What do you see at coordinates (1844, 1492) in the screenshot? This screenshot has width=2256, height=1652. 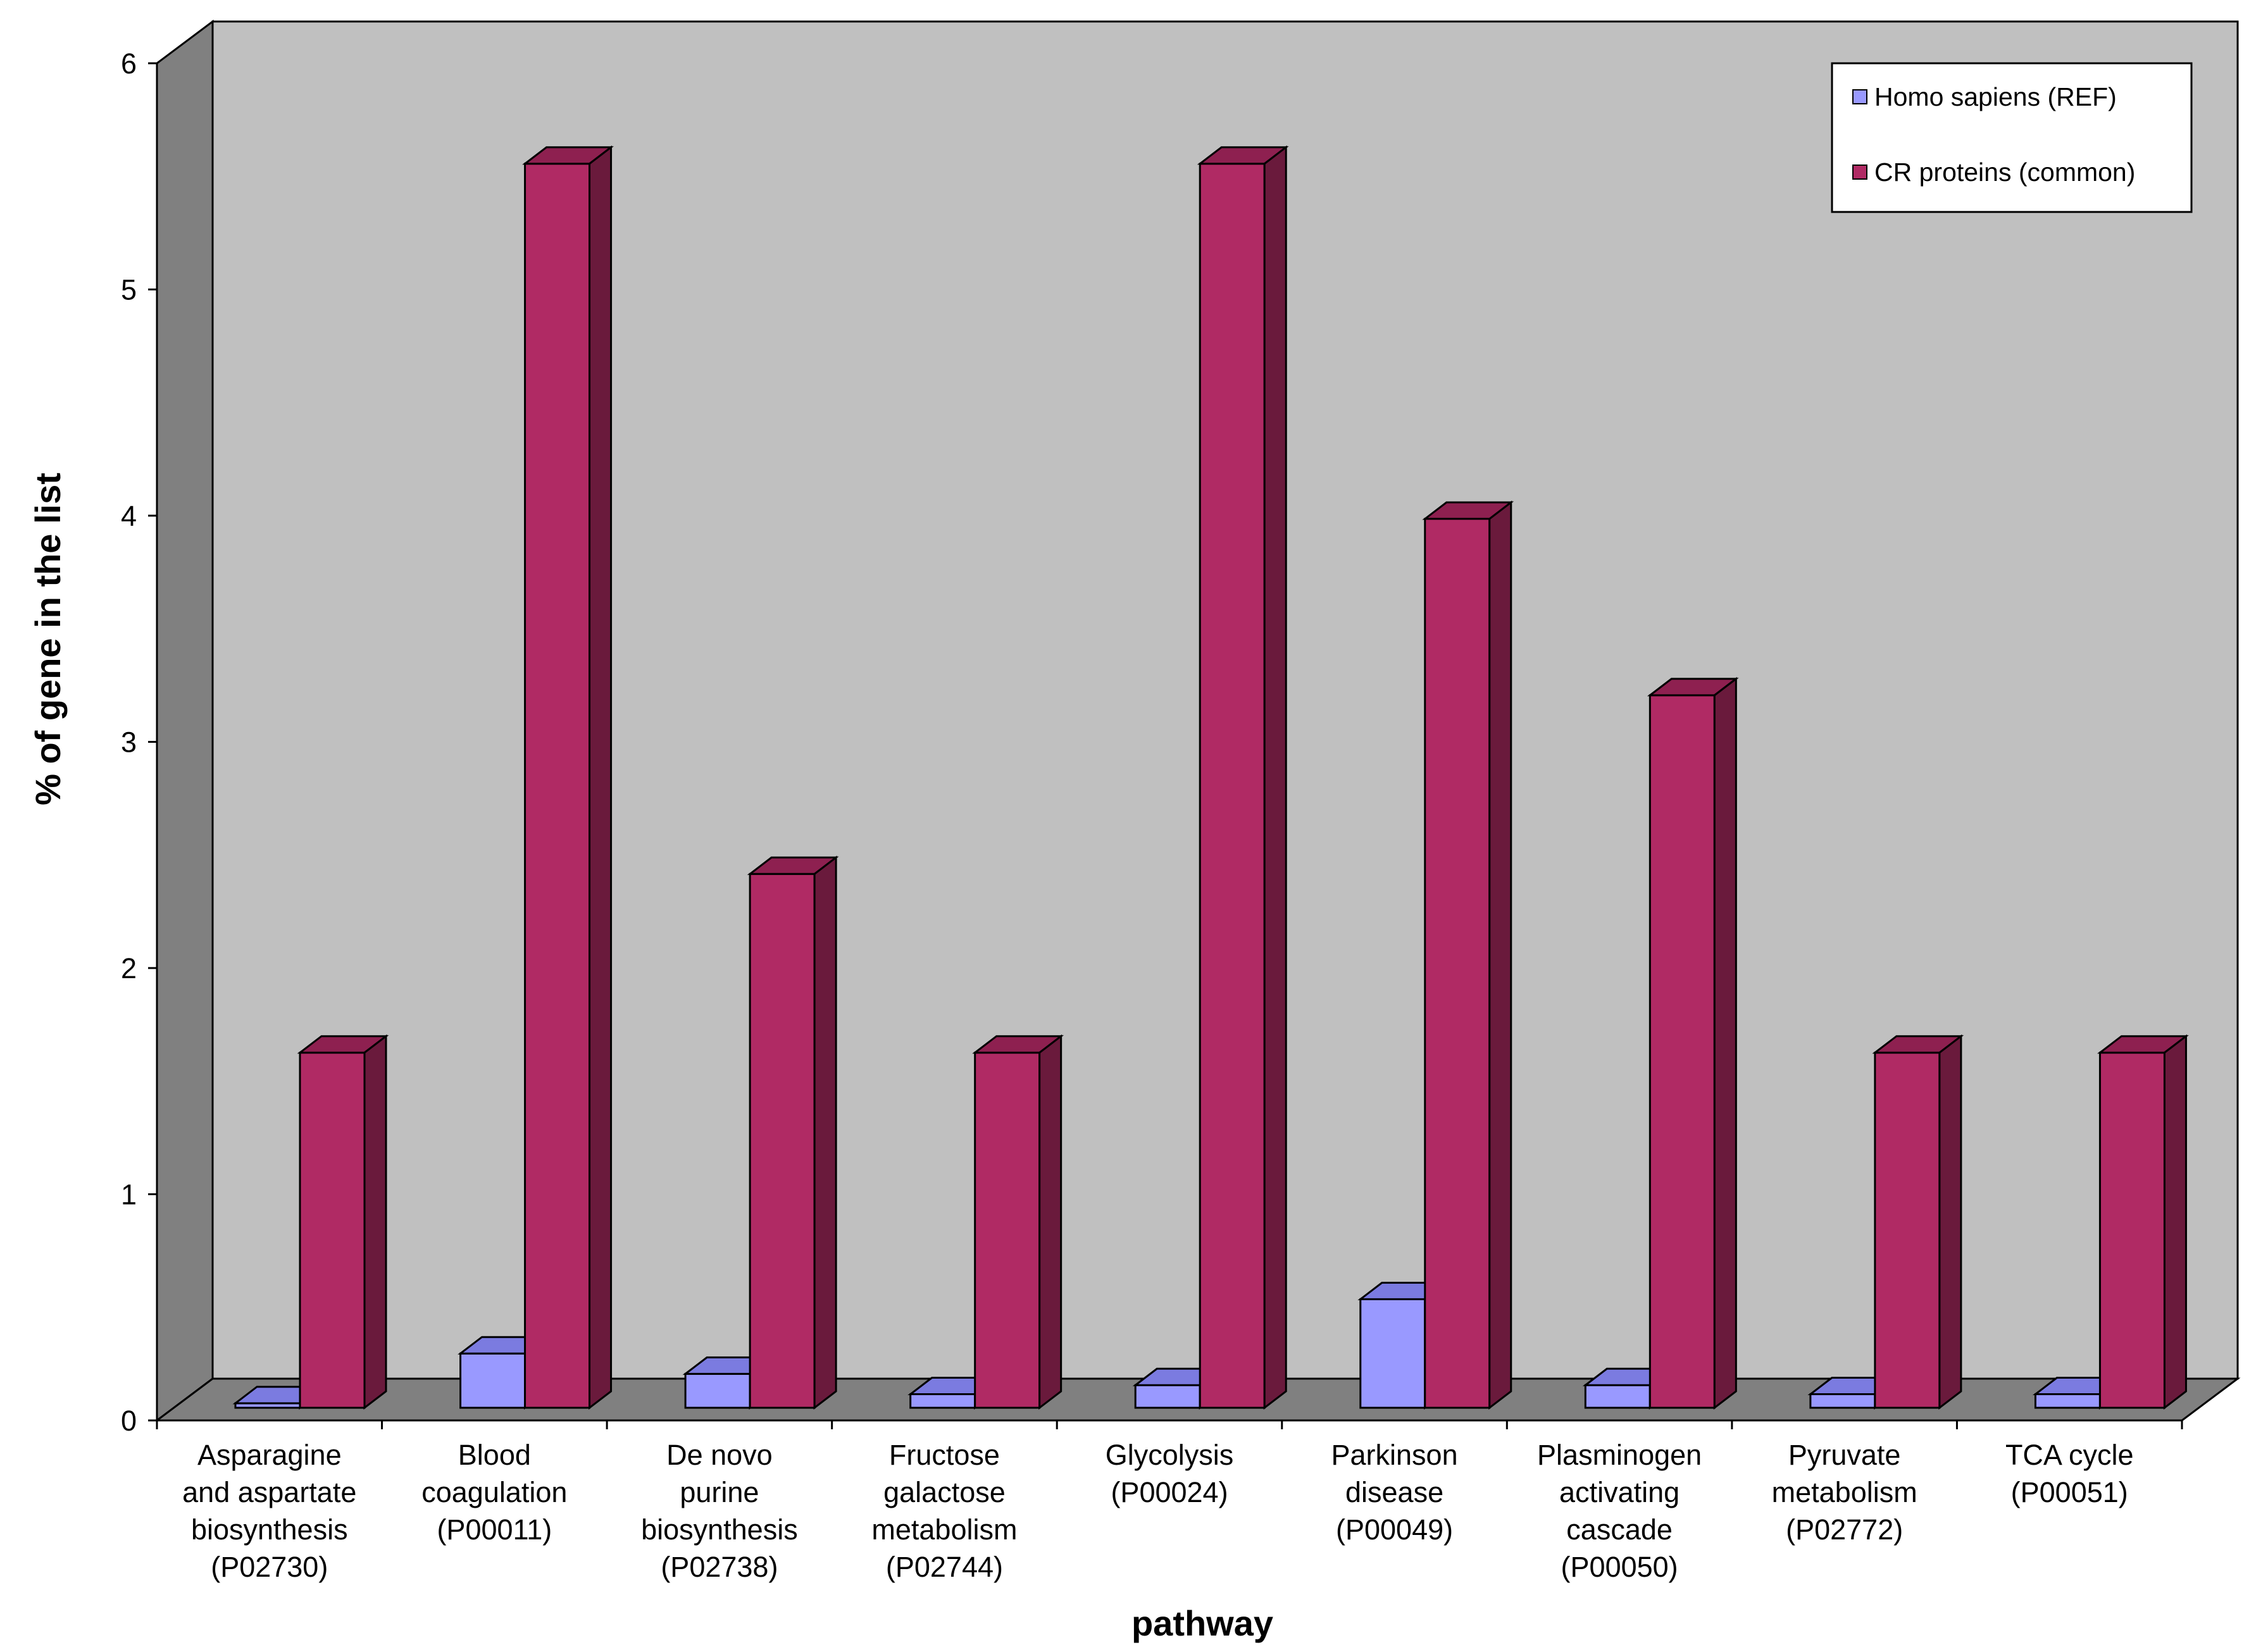 I see `x-category-label: Pyruvate metabolism (P02772)` at bounding box center [1844, 1492].